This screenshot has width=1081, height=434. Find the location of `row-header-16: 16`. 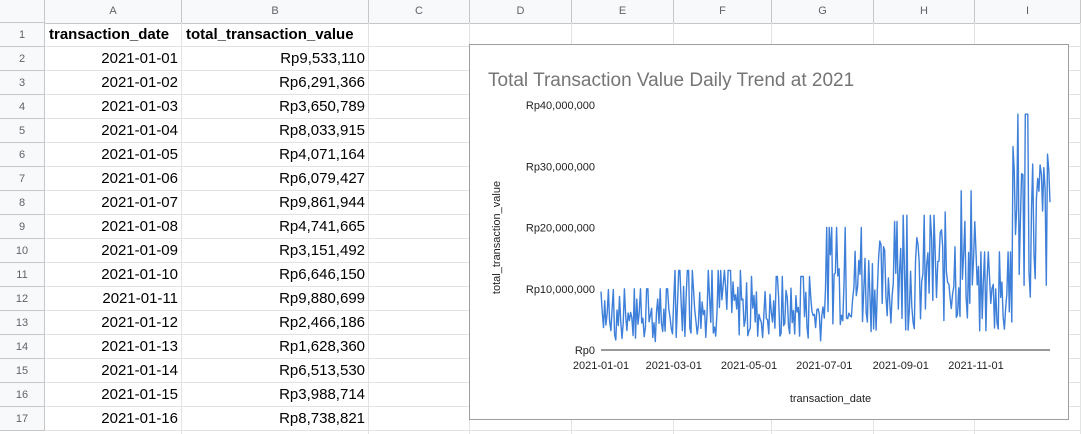

row-header-16: 16 is located at coordinates (22, 395).